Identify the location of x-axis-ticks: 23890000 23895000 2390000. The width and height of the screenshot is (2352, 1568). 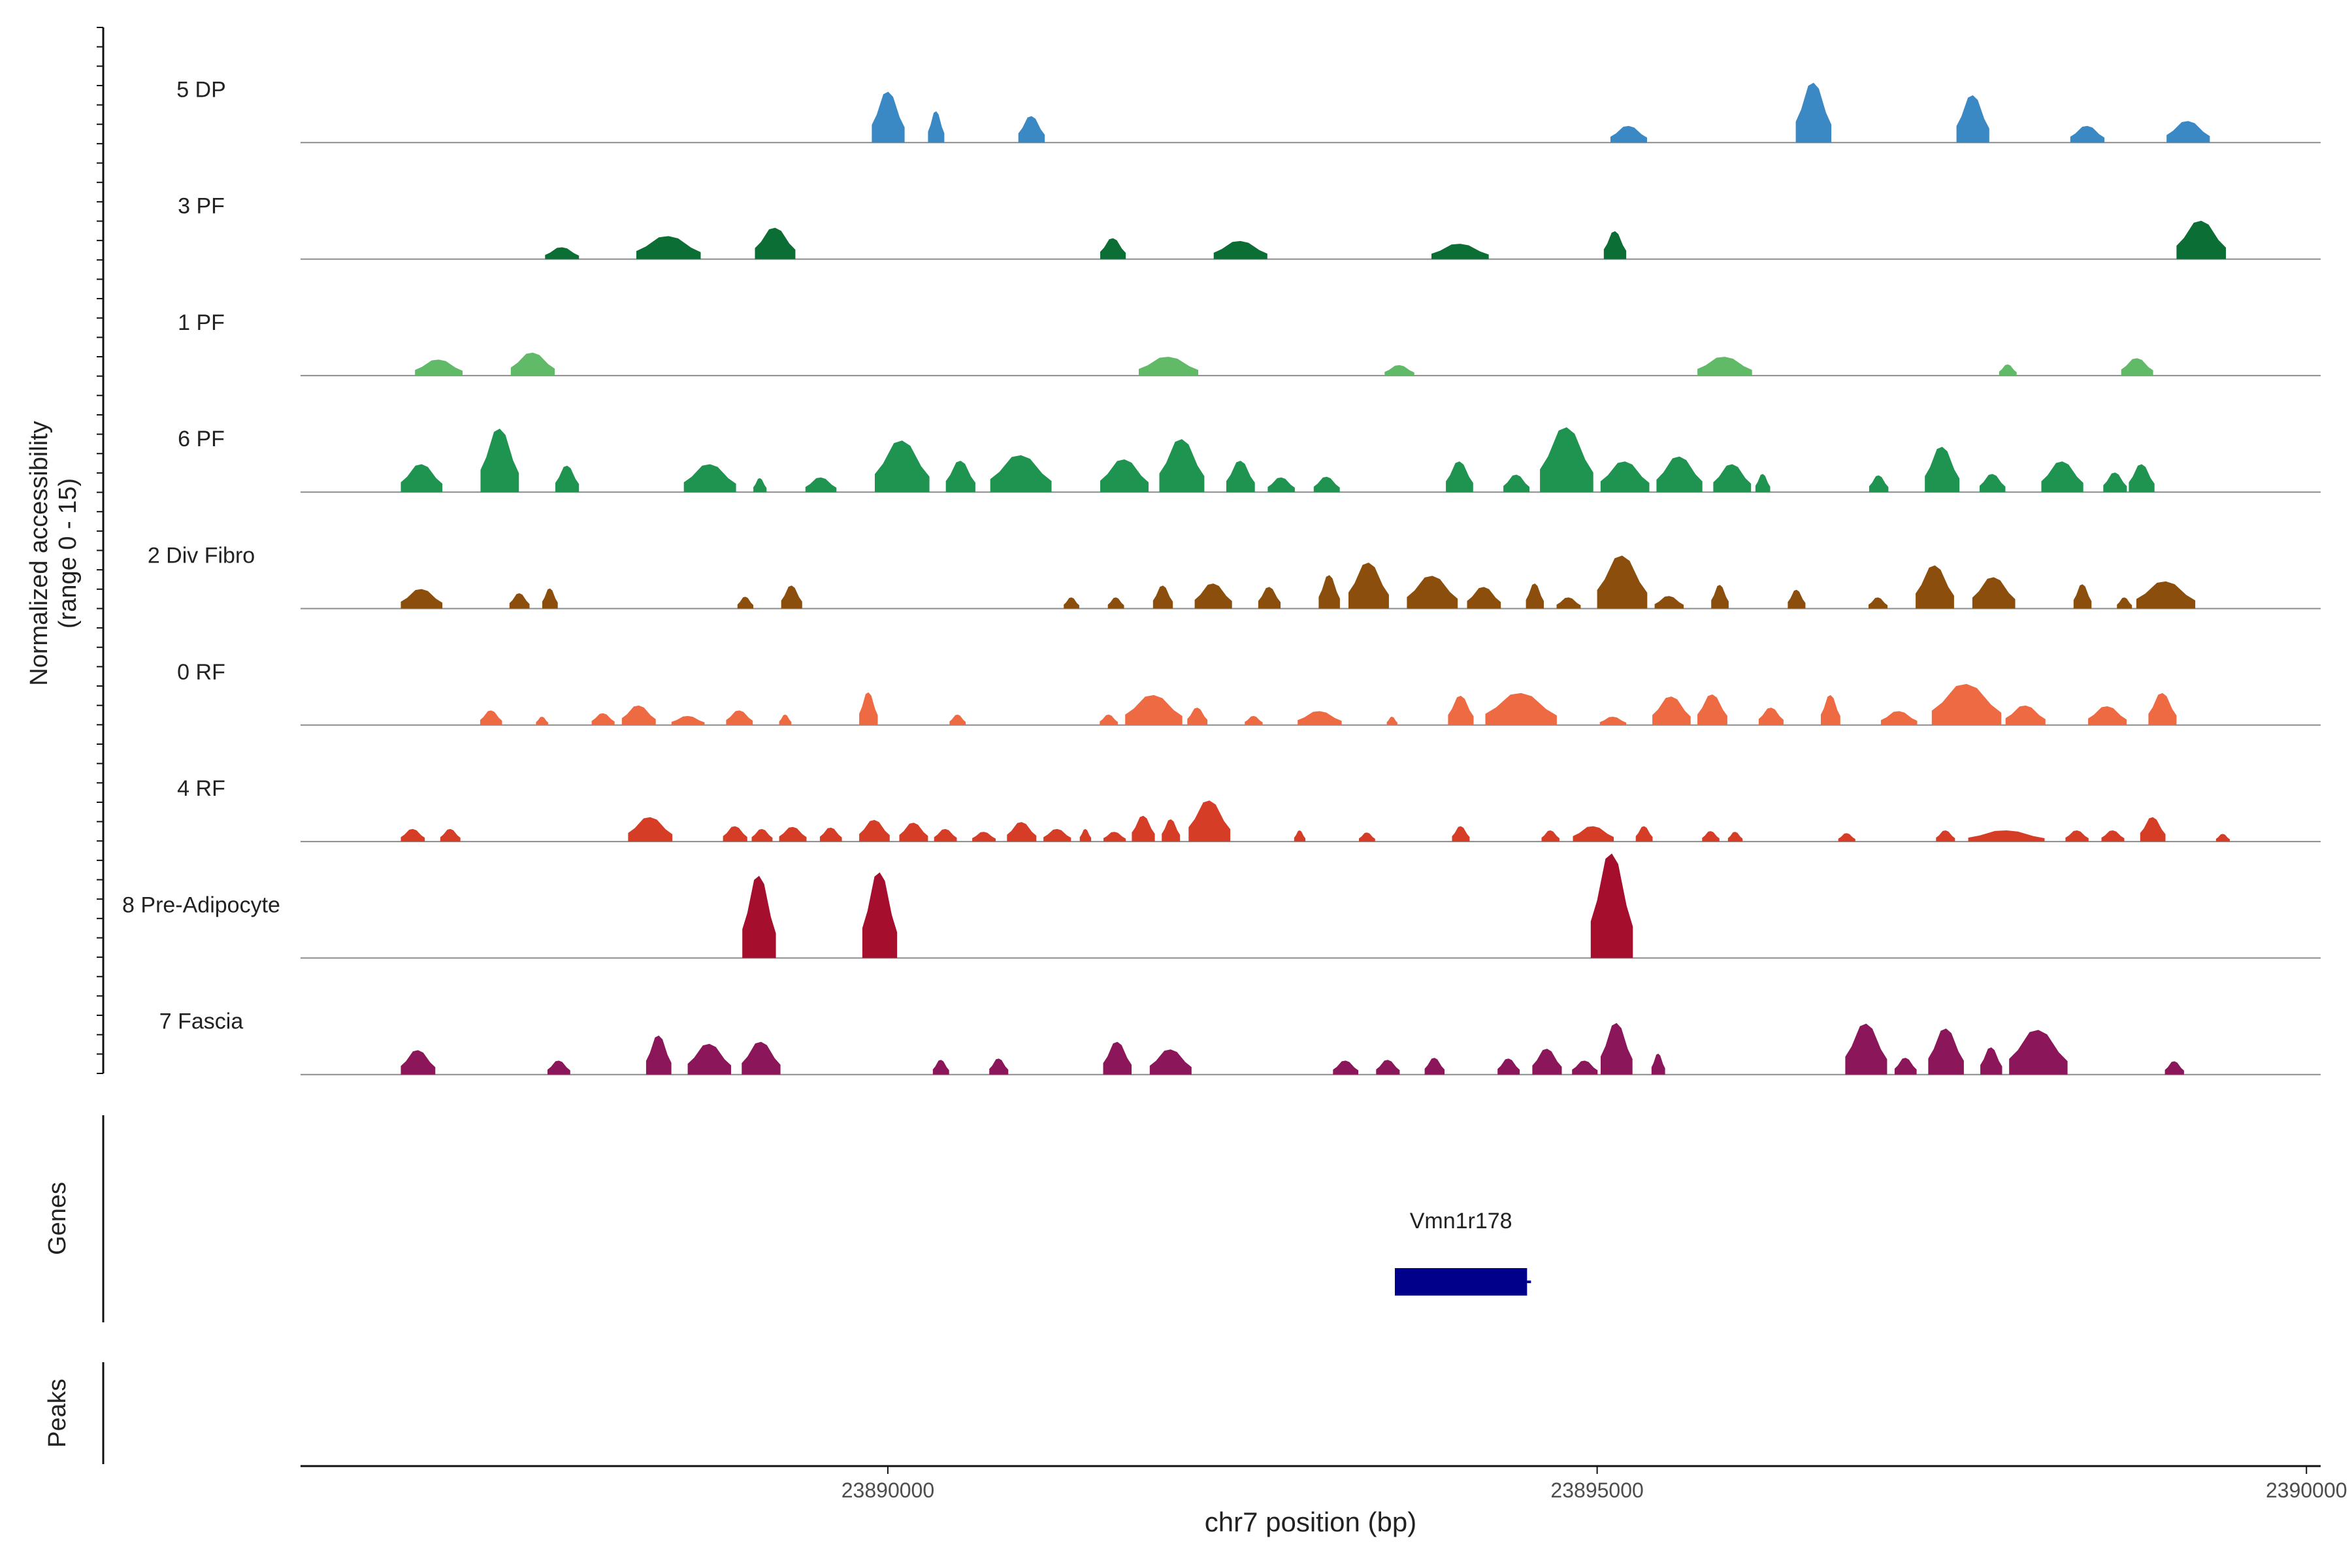
(1594, 1484).